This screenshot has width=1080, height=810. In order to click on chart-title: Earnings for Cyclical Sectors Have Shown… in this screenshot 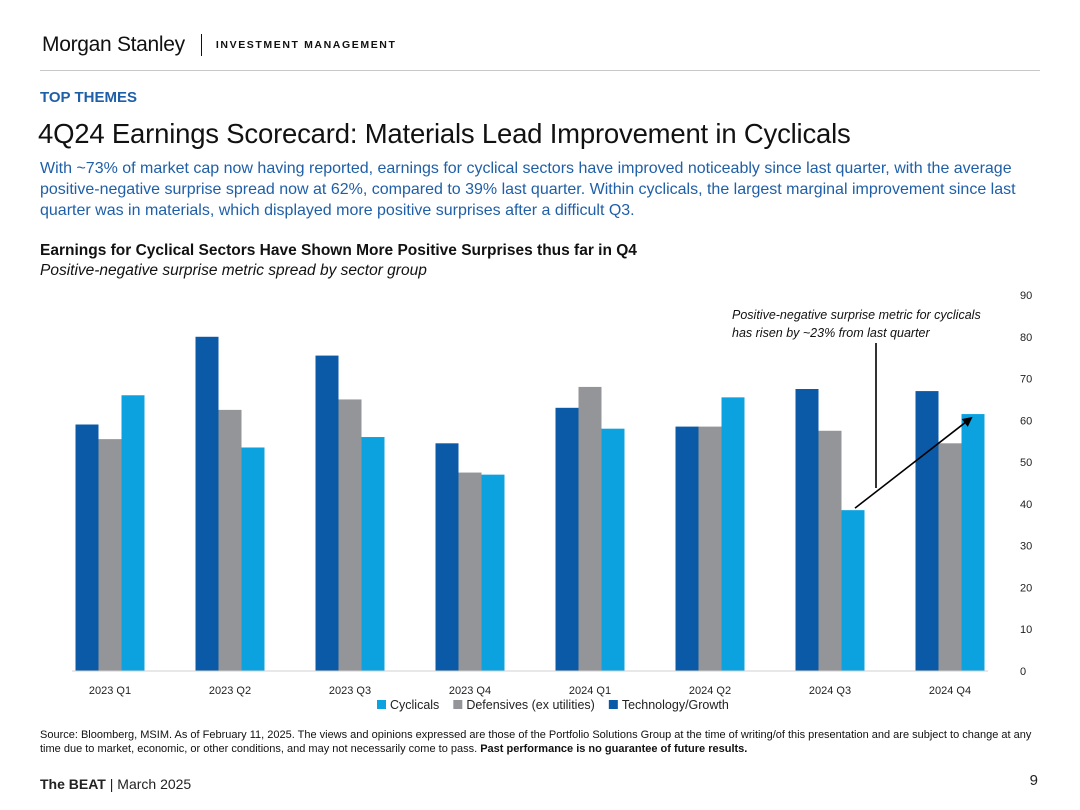, I will do `click(338, 250)`.